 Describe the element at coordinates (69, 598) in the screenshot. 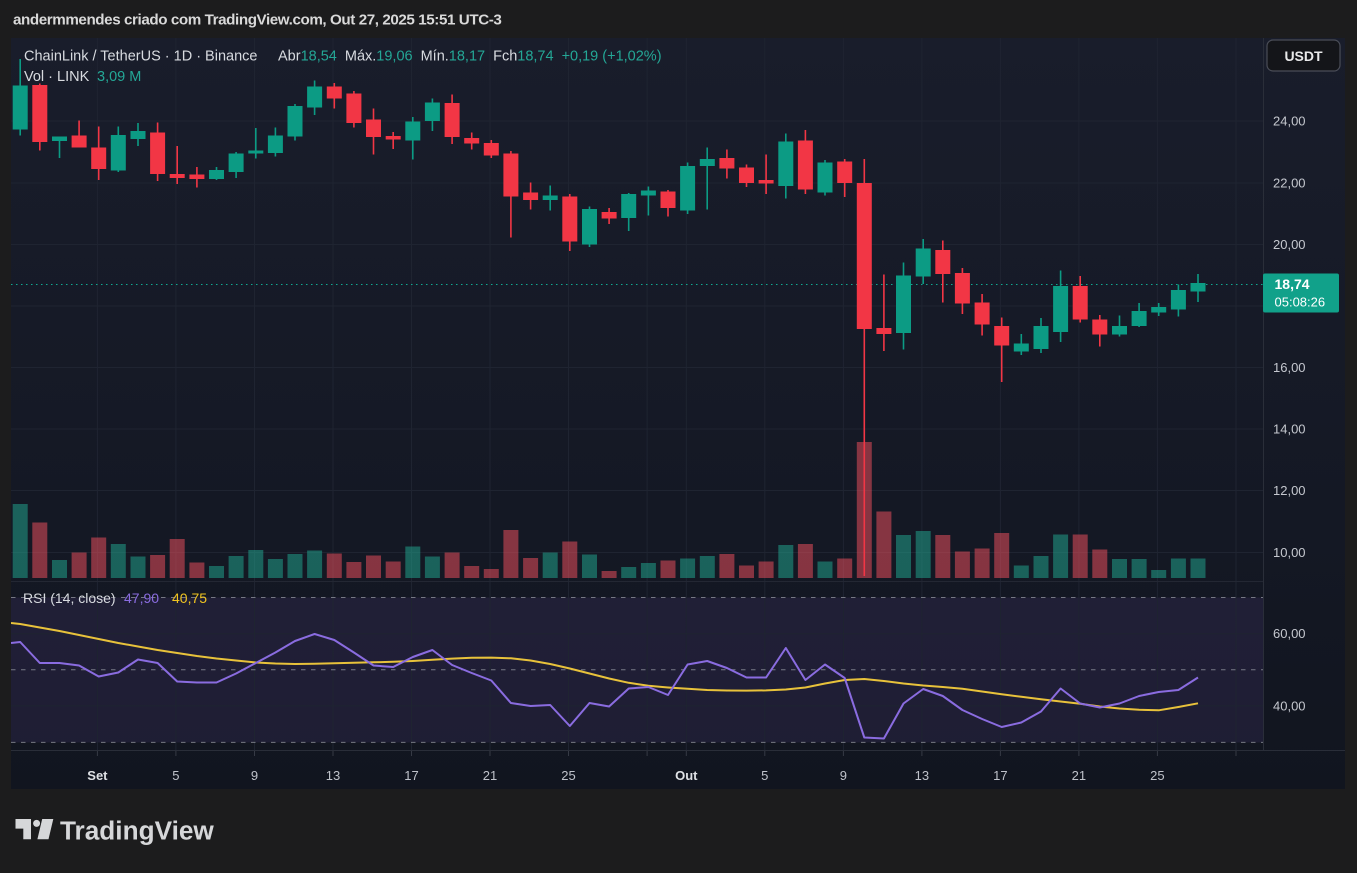

I see `svg-text: RSI (14, close)` at that location.